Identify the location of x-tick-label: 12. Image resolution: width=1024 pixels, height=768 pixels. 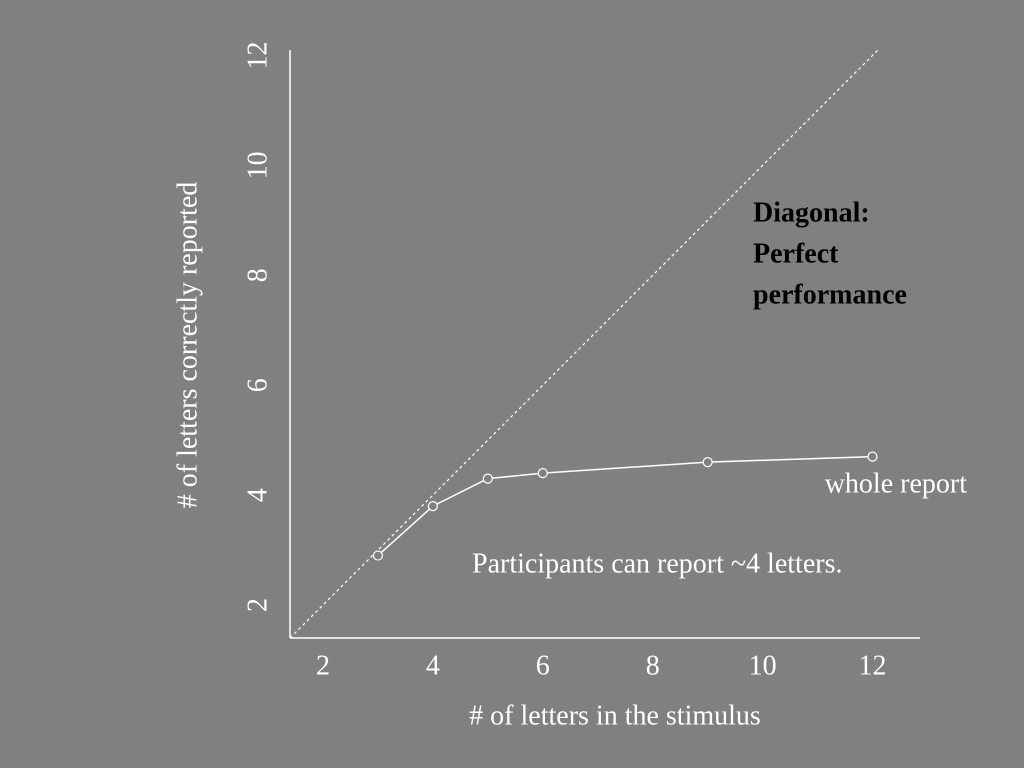
(873, 665).